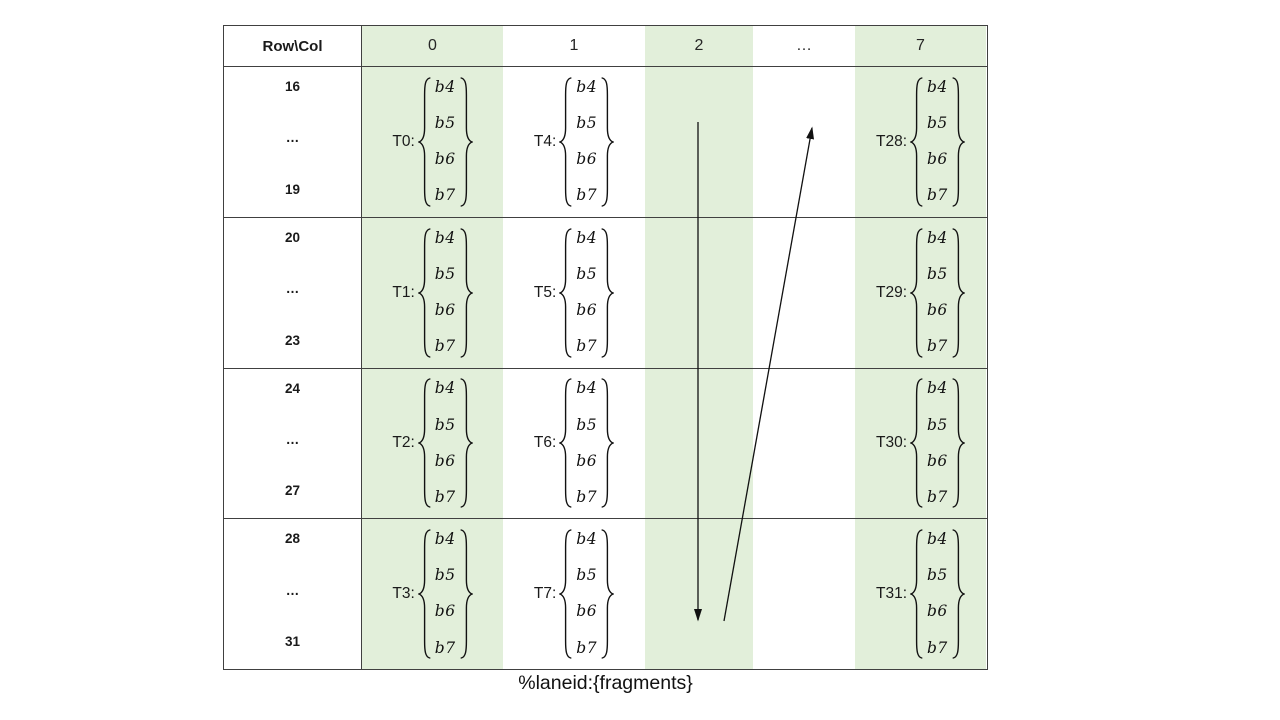 The height and width of the screenshot is (720, 1280). Describe the element at coordinates (545, 292) in the screenshot. I see `thread-label: T5:` at that location.